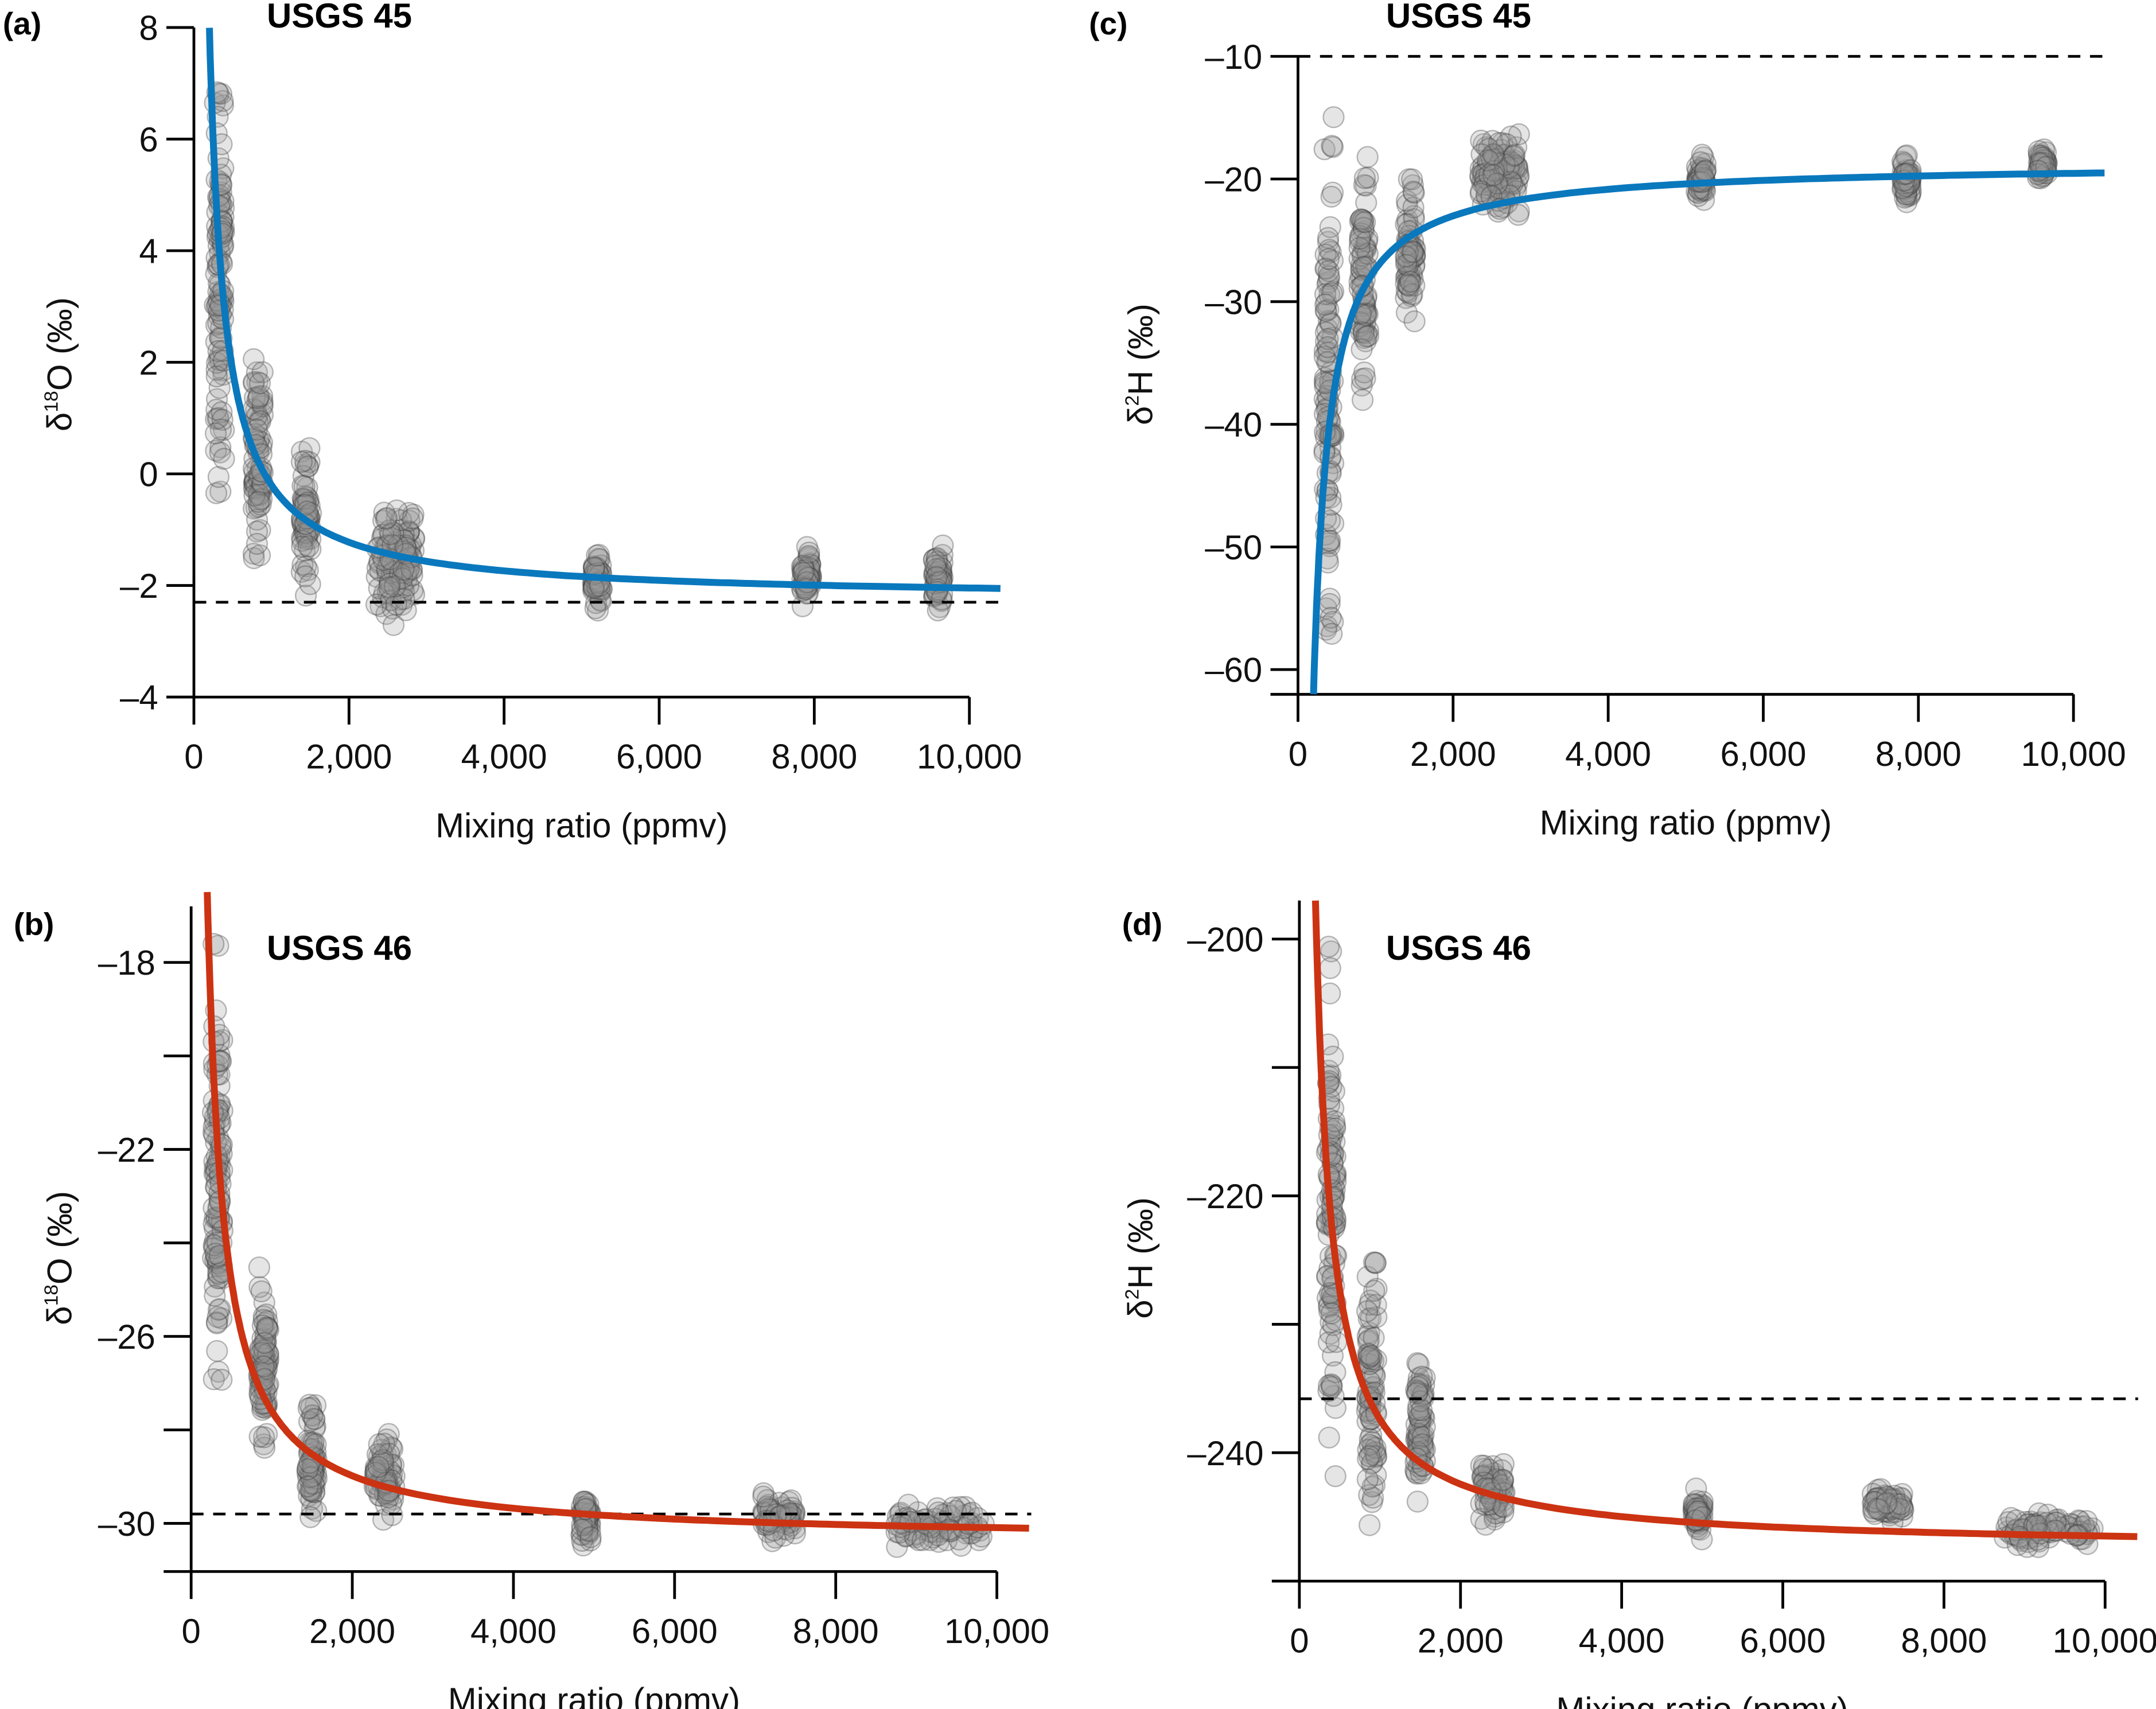 Image resolution: width=2156 pixels, height=1709 pixels. I want to click on x-tick-label: 2,000, so click(1453, 754).